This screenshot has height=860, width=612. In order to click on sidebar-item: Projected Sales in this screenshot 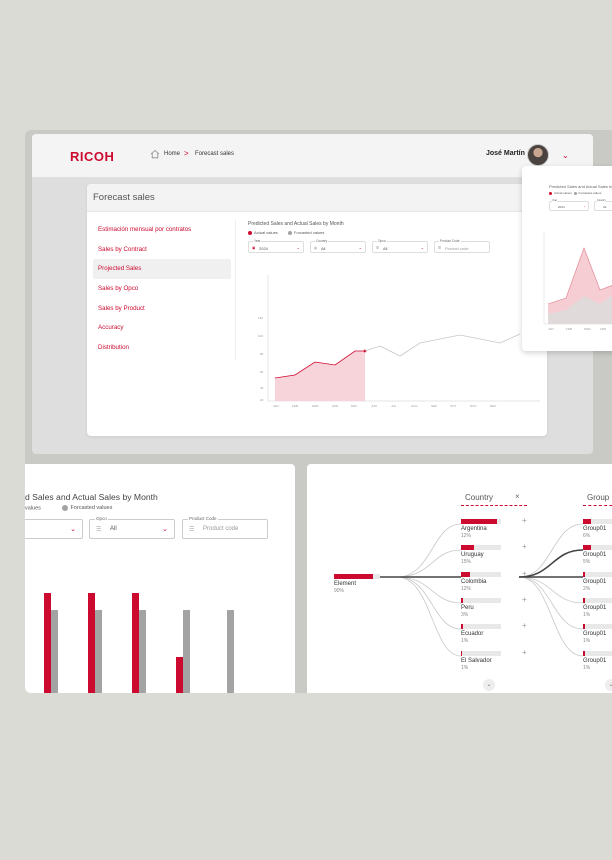, I will do `click(162, 269)`.